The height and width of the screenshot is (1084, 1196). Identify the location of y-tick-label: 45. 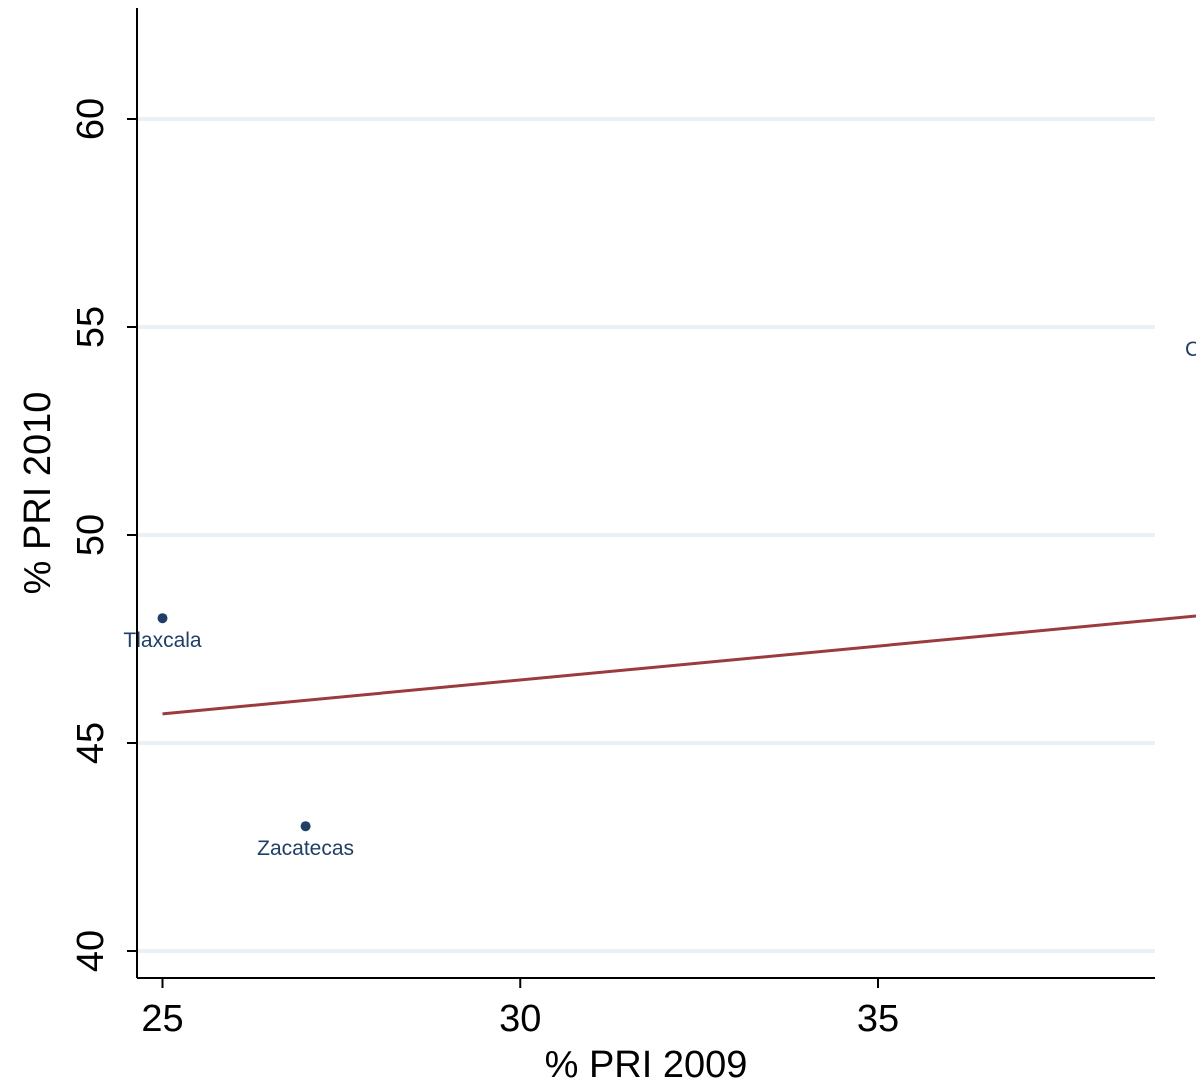
(91, 743).